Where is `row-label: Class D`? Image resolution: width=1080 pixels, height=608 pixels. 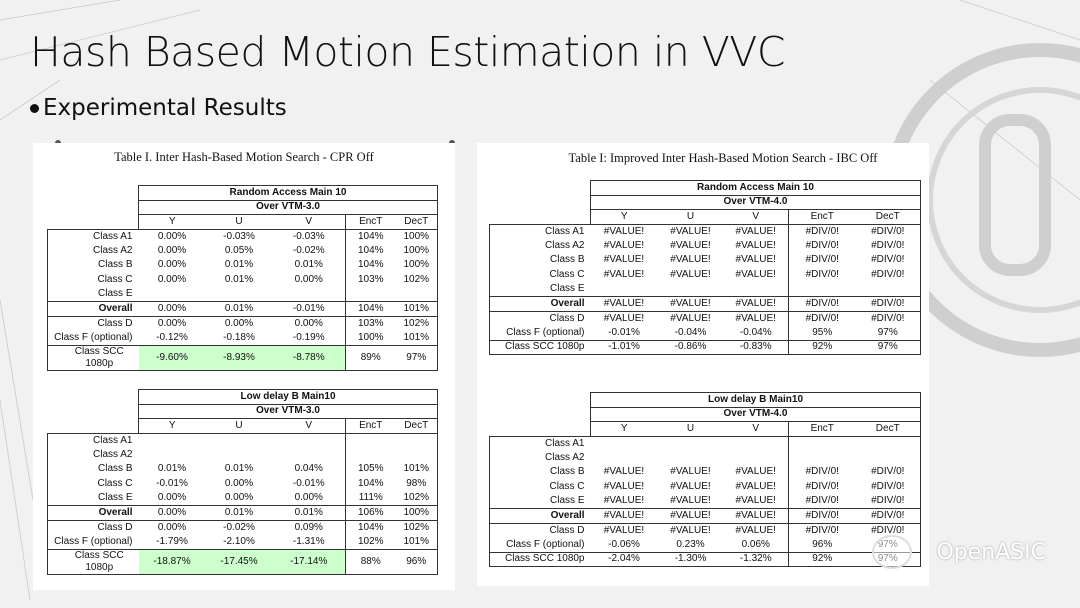 row-label: Class D is located at coordinates (93, 323).